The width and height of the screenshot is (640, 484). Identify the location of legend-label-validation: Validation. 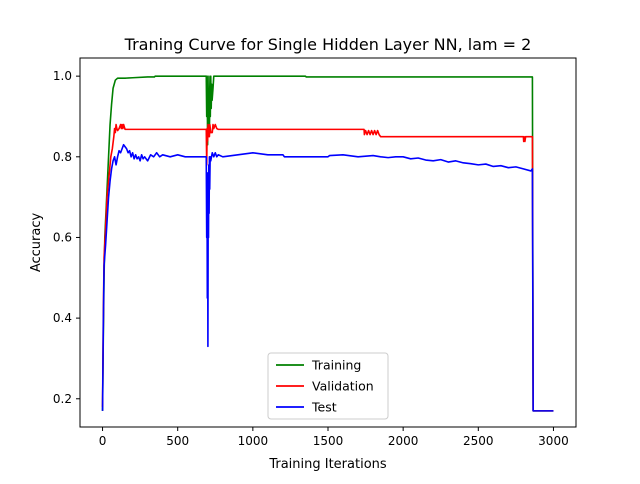
(343, 386).